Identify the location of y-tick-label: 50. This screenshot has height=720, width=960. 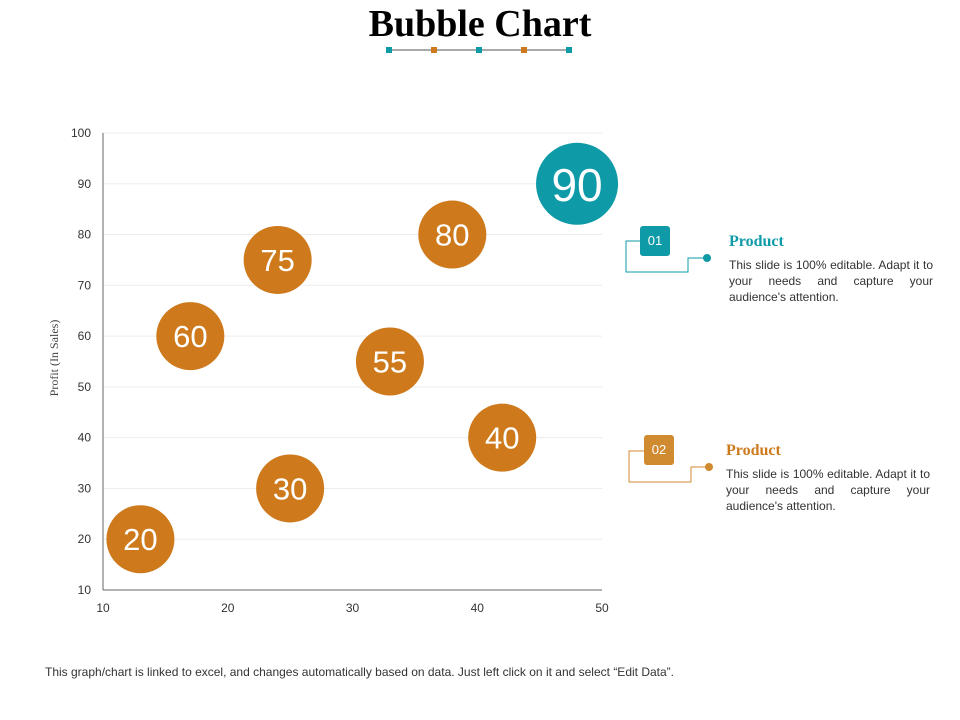
(85, 387).